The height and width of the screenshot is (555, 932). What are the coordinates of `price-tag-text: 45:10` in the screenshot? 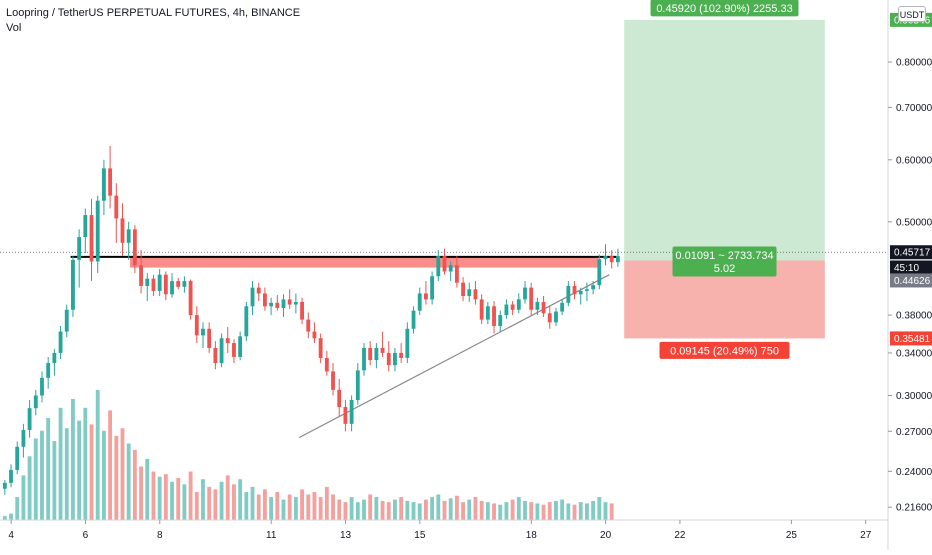 It's located at (906, 268).